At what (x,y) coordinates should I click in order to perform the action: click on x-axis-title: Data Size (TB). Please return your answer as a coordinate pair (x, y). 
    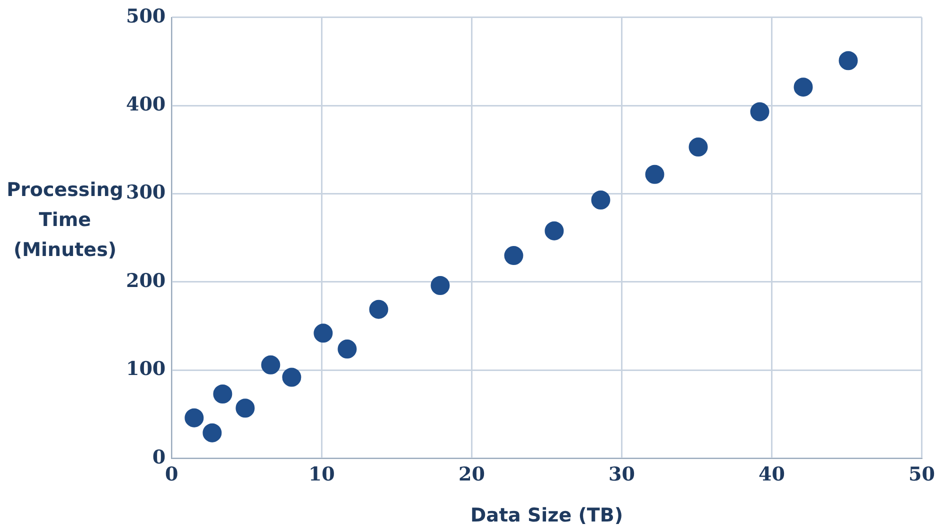
    Looking at the image, I should click on (547, 515).